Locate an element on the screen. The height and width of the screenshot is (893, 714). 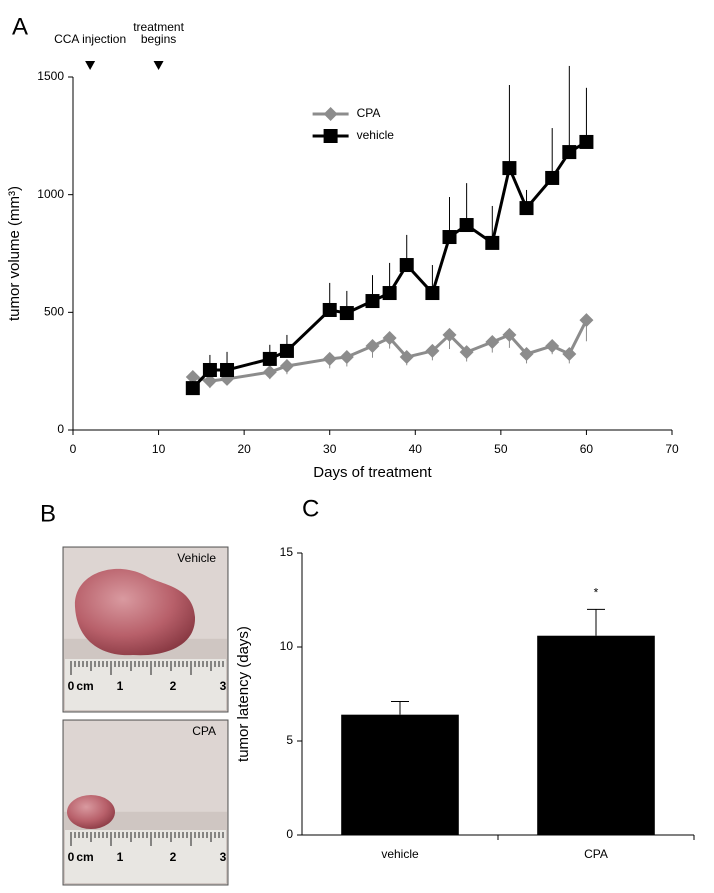
legend-label: CPA is located at coordinates (369, 113).